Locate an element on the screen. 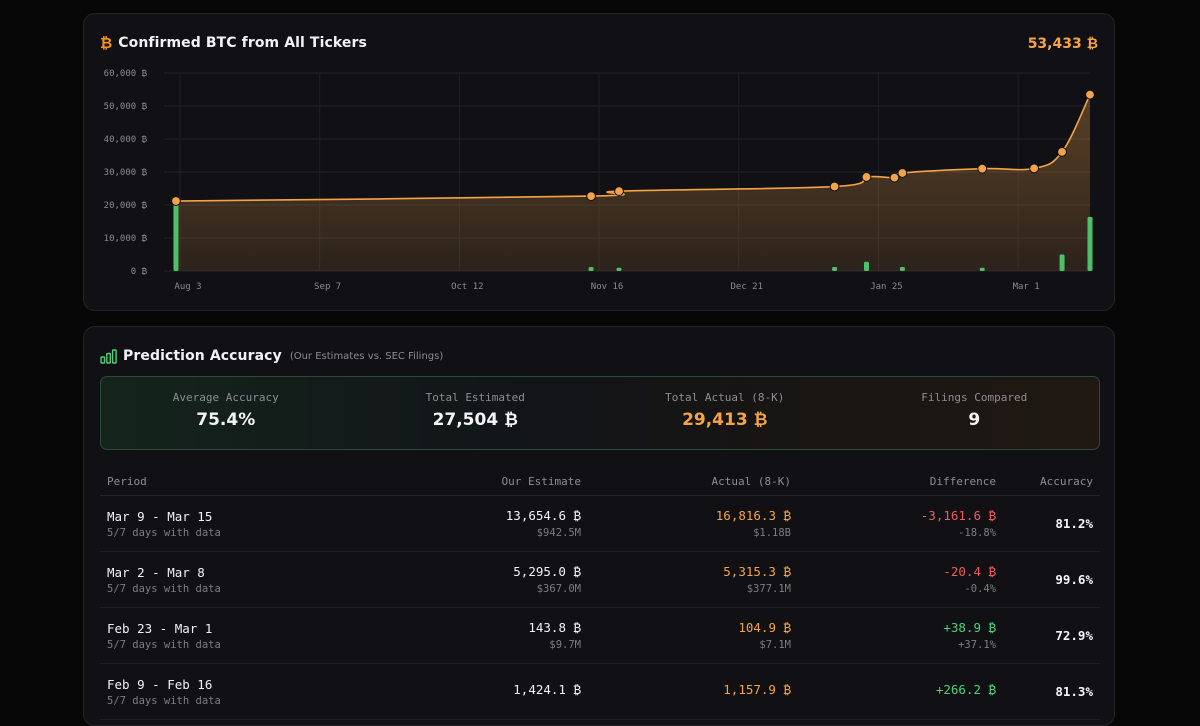 This screenshot has height=726, width=1200. accuracy-subtitle: (Our Estimates vs. SEC Filings) is located at coordinates (366, 356).